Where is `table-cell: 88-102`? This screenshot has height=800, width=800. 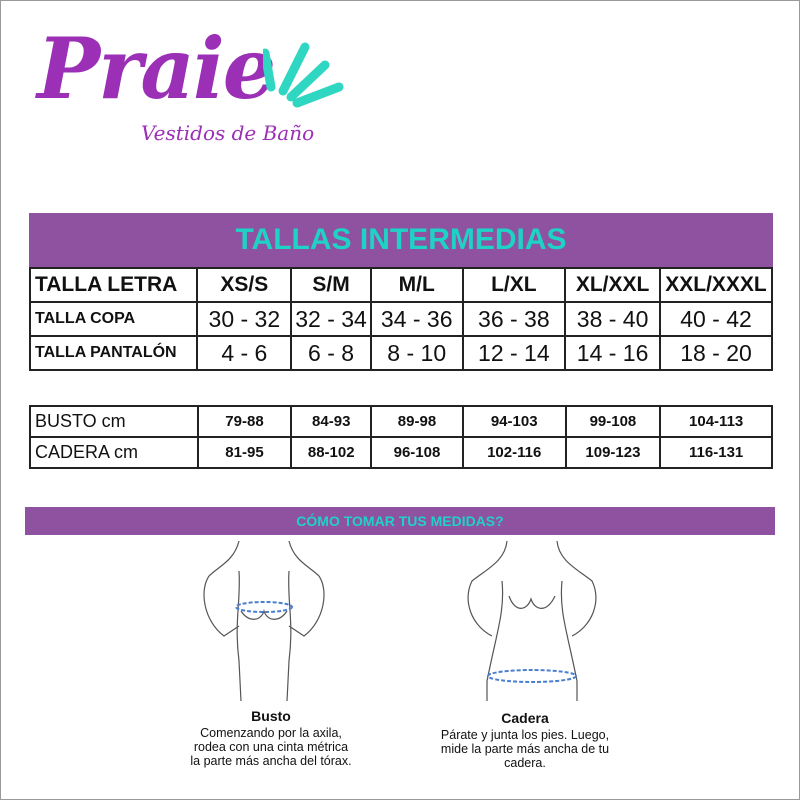
table-cell: 88-102 is located at coordinates (331, 452).